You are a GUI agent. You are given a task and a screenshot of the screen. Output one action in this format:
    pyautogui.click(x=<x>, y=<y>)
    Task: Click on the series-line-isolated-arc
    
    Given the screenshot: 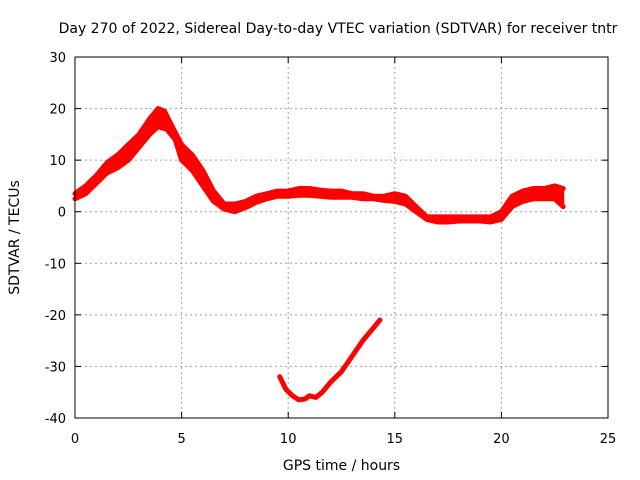 What is the action you would take?
    pyautogui.click(x=330, y=360)
    